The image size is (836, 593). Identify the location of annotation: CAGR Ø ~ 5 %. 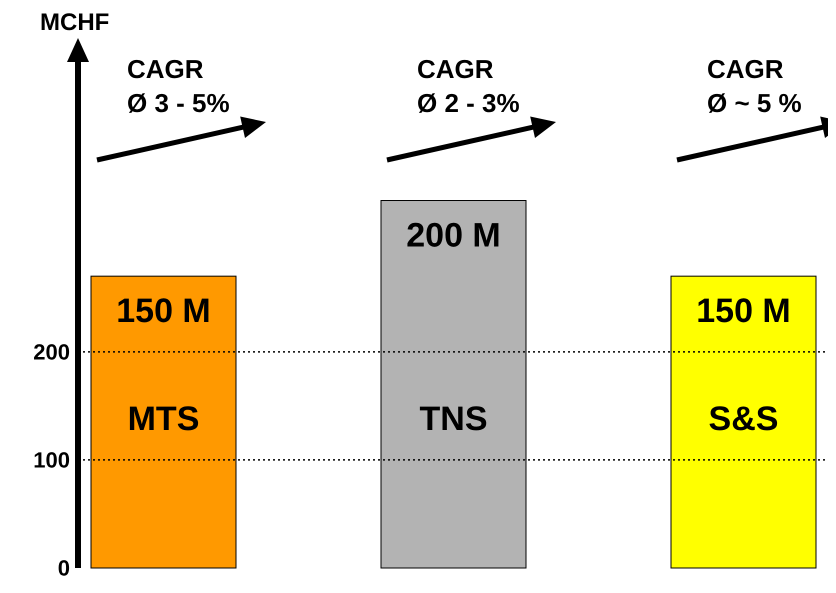
(754, 86).